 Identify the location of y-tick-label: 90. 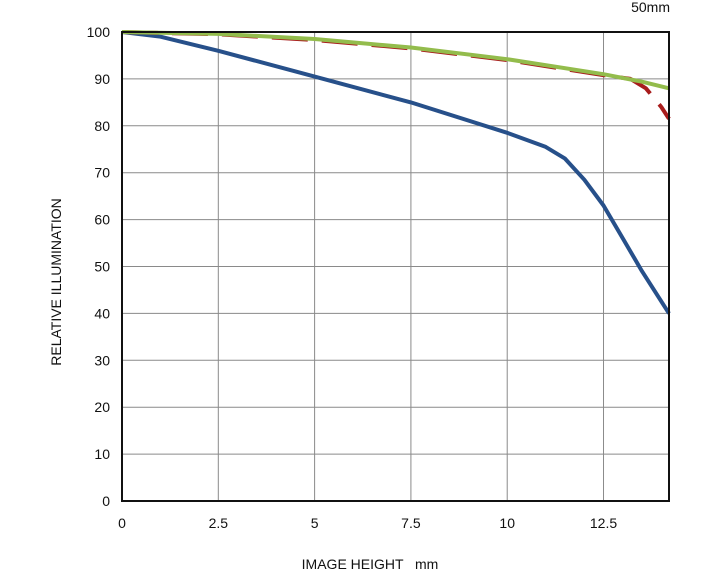
(102, 79).